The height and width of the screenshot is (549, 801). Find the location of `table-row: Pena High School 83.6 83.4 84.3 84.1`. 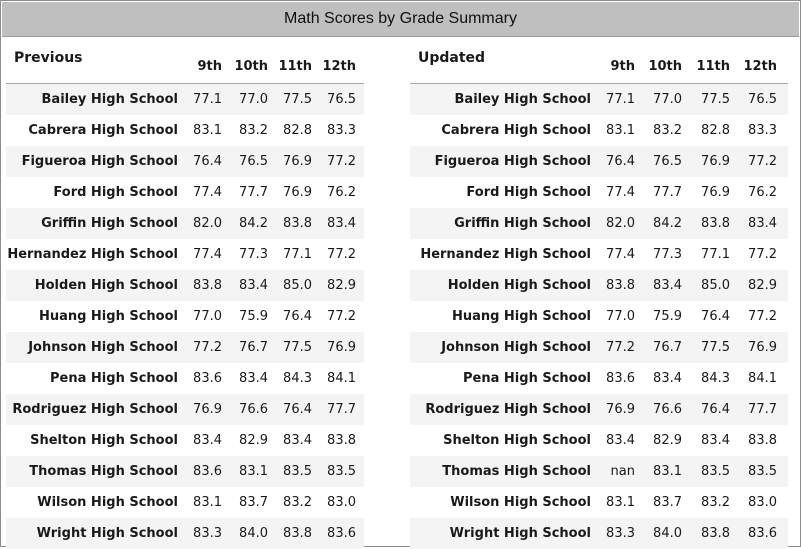

table-row: Pena High School 83.6 83.4 84.3 84.1 is located at coordinates (185, 378).